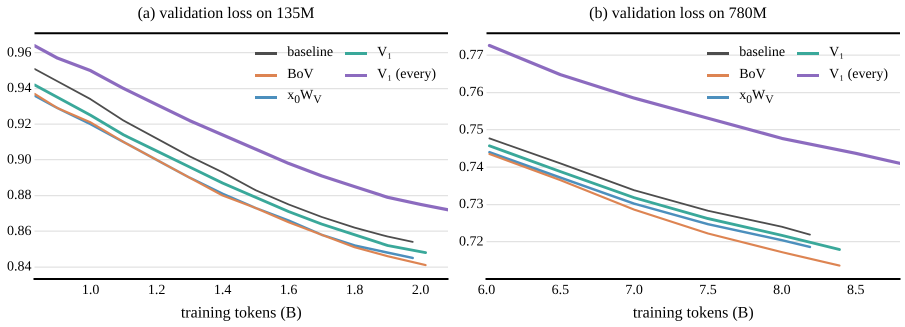  What do you see at coordinates (855, 290) in the screenshot?
I see `x-tick-label: 8.5` at bounding box center [855, 290].